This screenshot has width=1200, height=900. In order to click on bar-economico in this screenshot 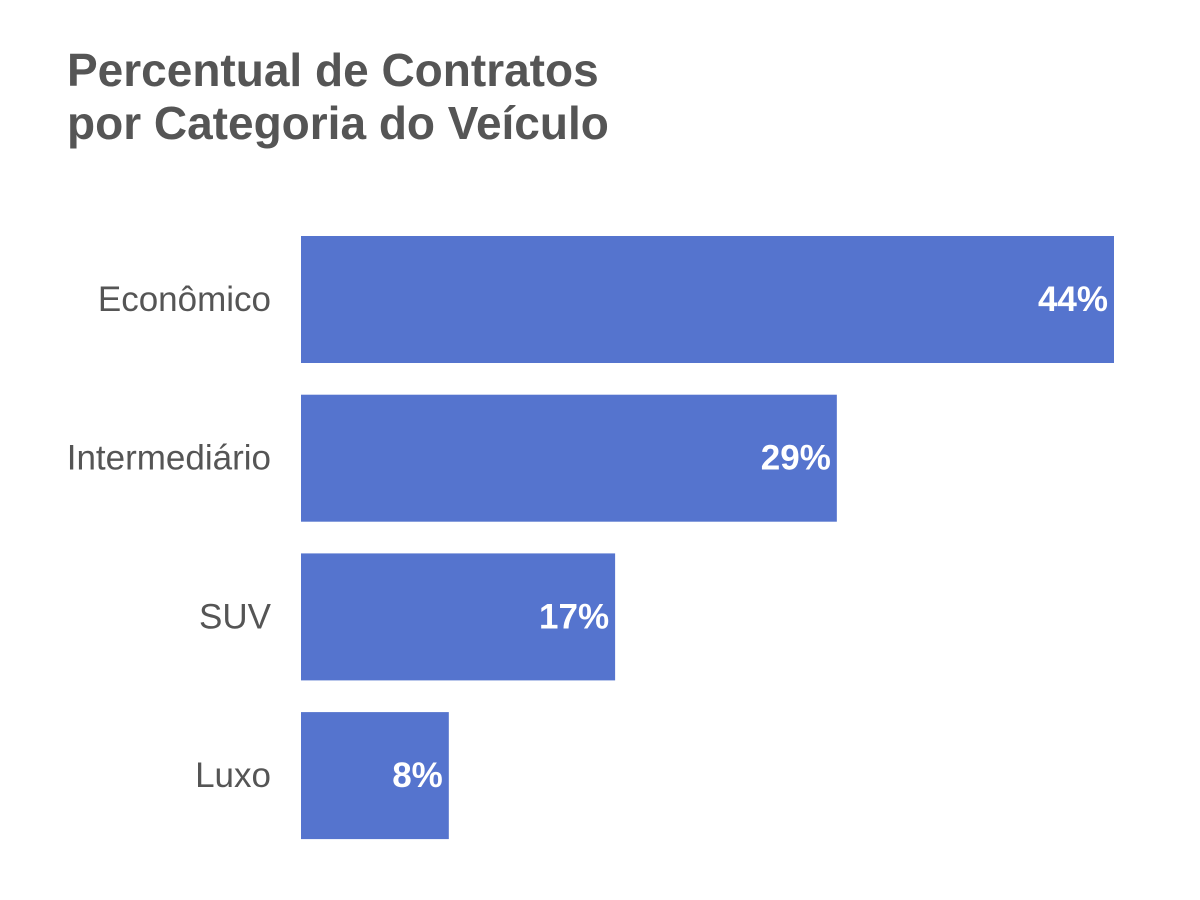, I will do `click(707, 299)`.